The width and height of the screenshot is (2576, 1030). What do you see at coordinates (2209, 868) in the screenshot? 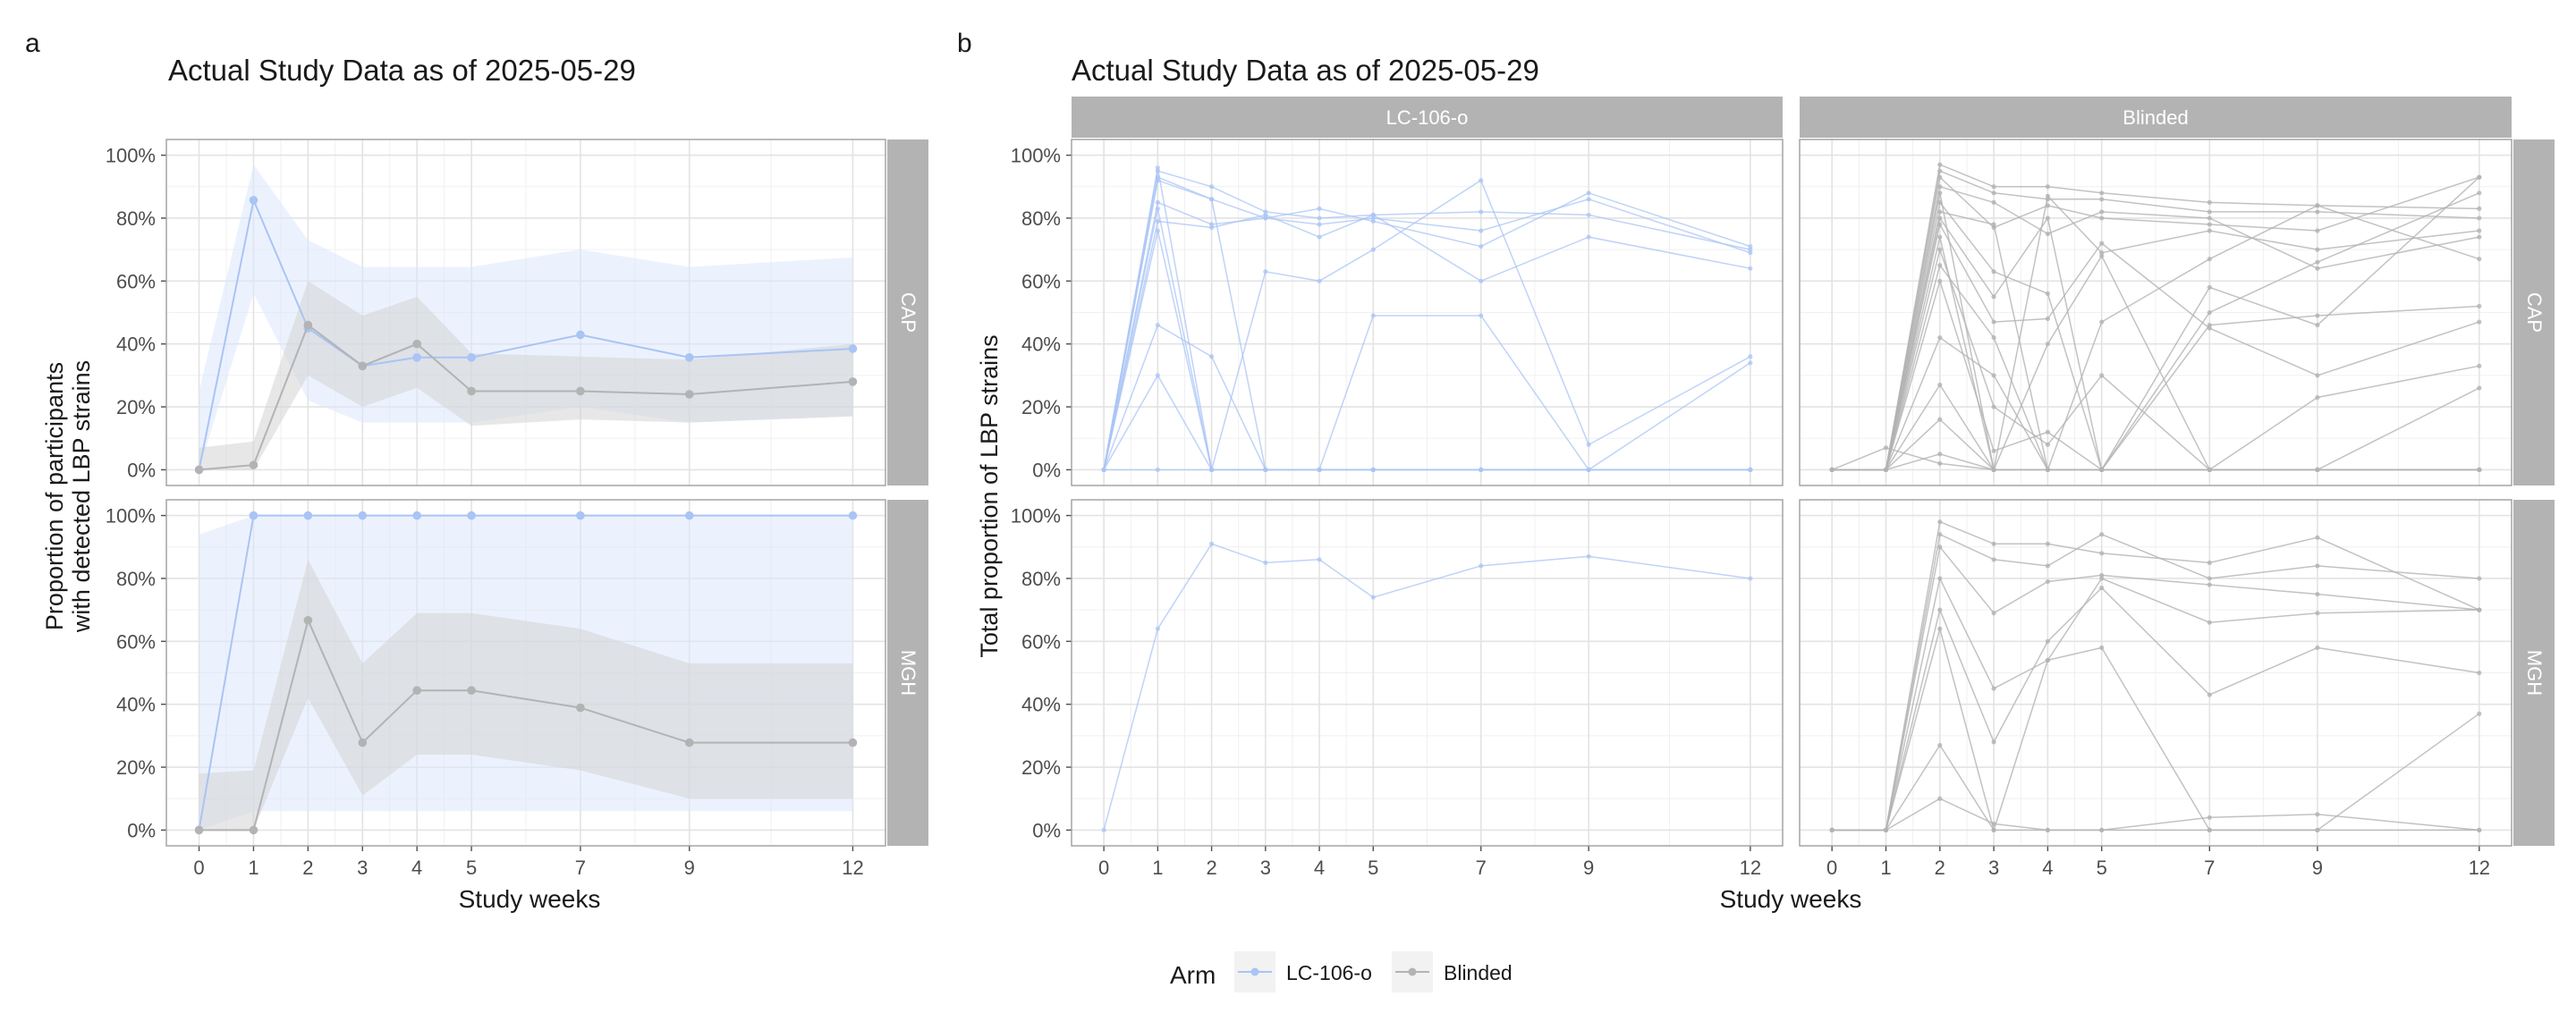
I see `panel-b-blinded-mgh-x-tick-label: 7` at bounding box center [2209, 868].